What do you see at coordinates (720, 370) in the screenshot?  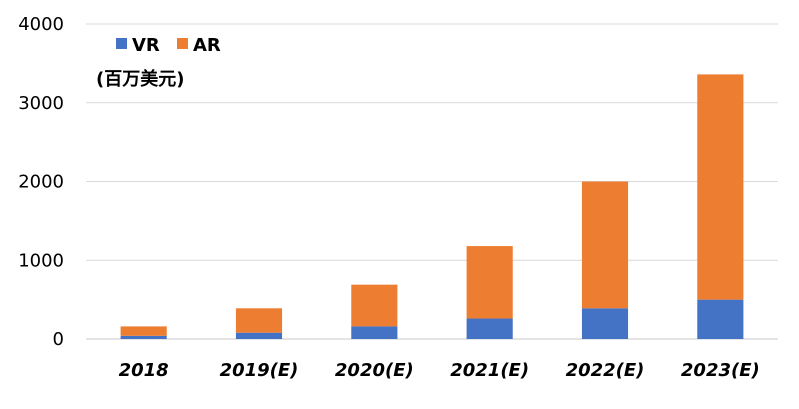 I see `x-tick-label: 2023(E)` at bounding box center [720, 370].